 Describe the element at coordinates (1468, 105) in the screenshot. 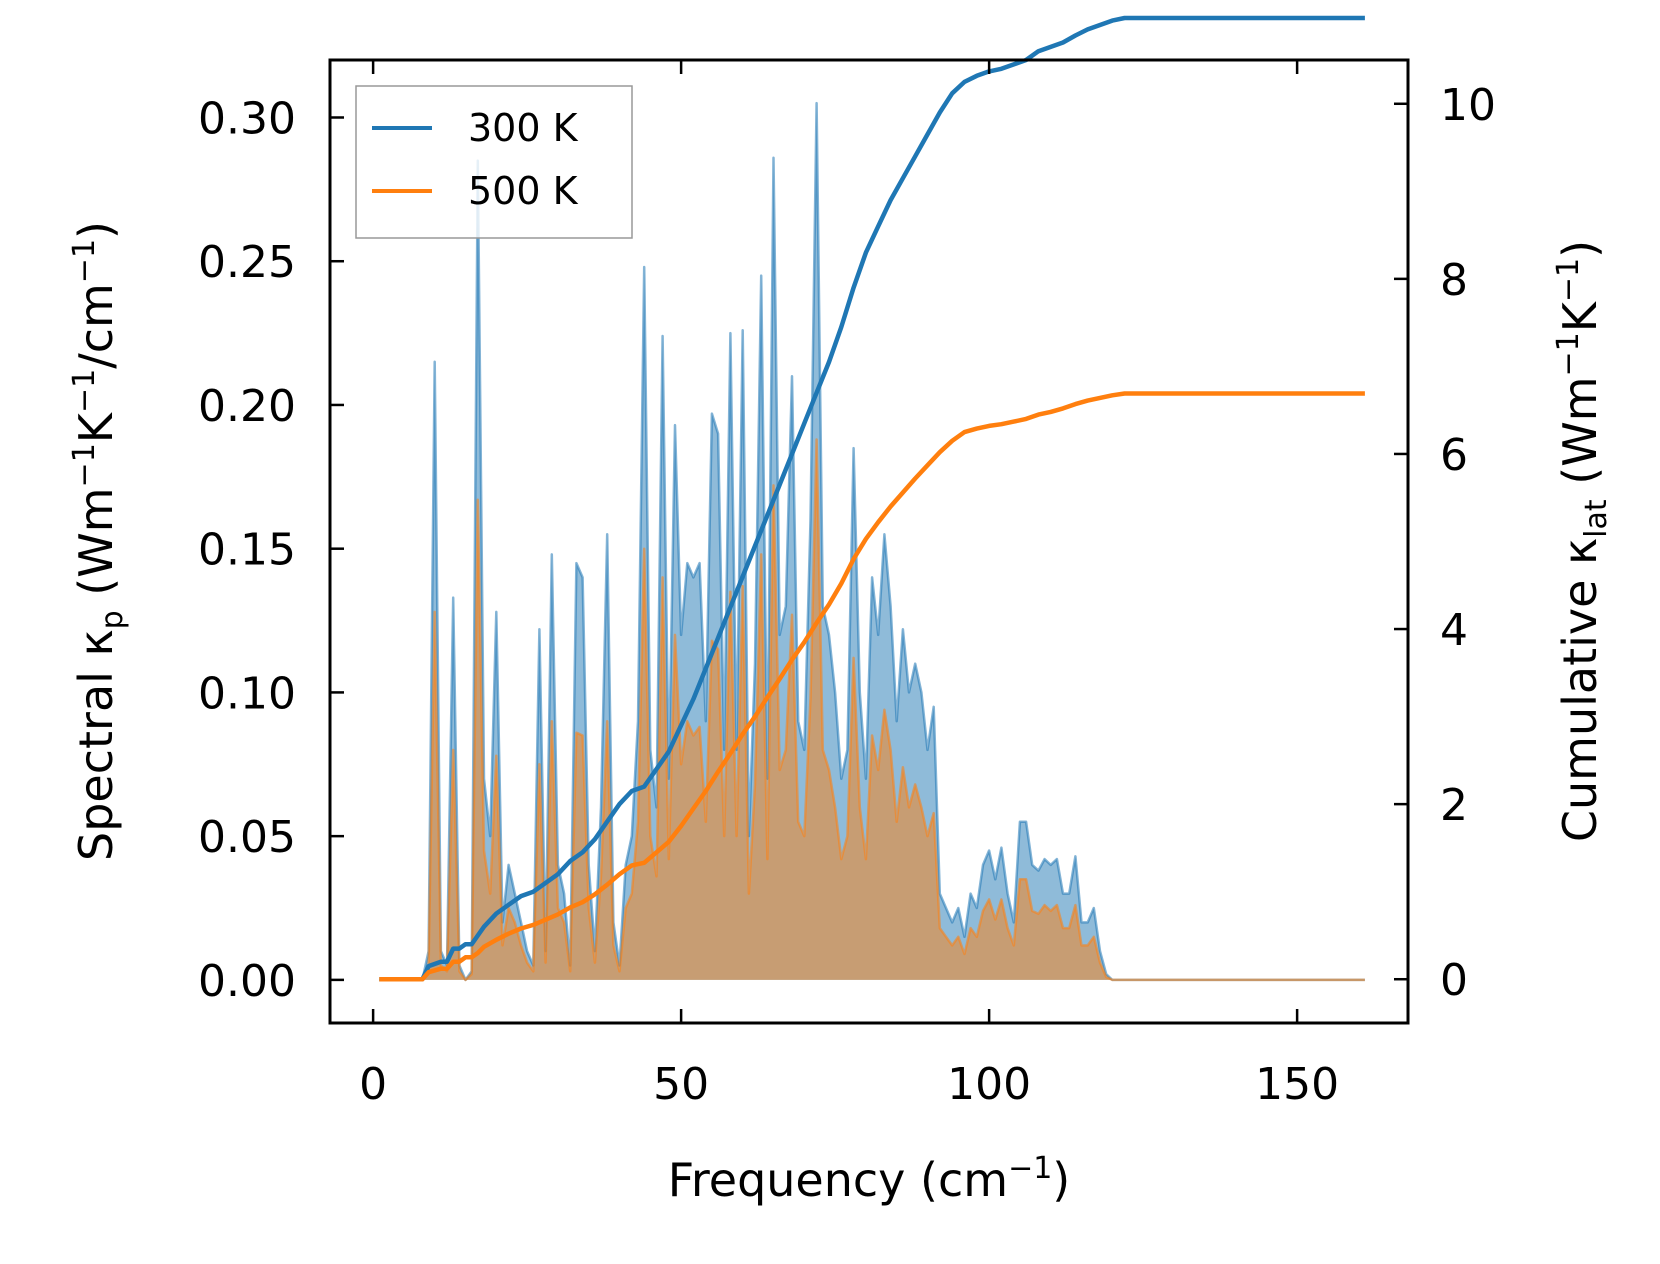

I see `y-tick-label-right: 10` at that location.